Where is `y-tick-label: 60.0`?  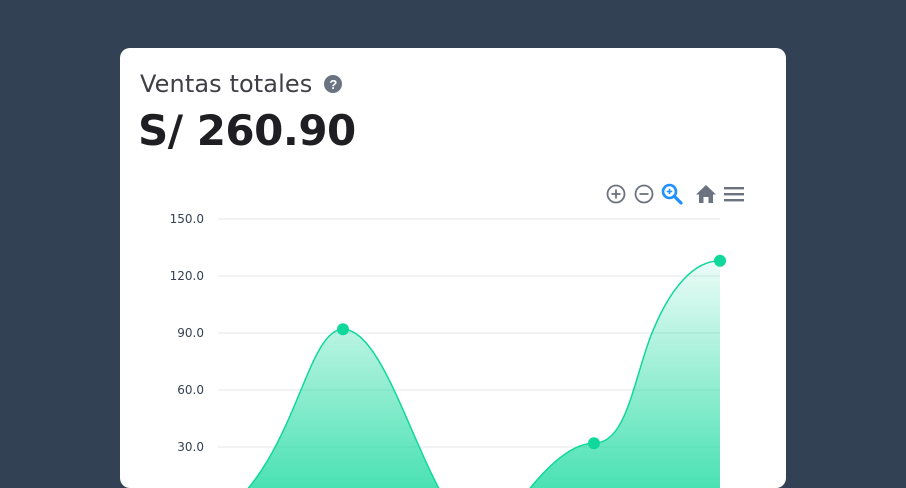 y-tick-label: 60.0 is located at coordinates (190, 390).